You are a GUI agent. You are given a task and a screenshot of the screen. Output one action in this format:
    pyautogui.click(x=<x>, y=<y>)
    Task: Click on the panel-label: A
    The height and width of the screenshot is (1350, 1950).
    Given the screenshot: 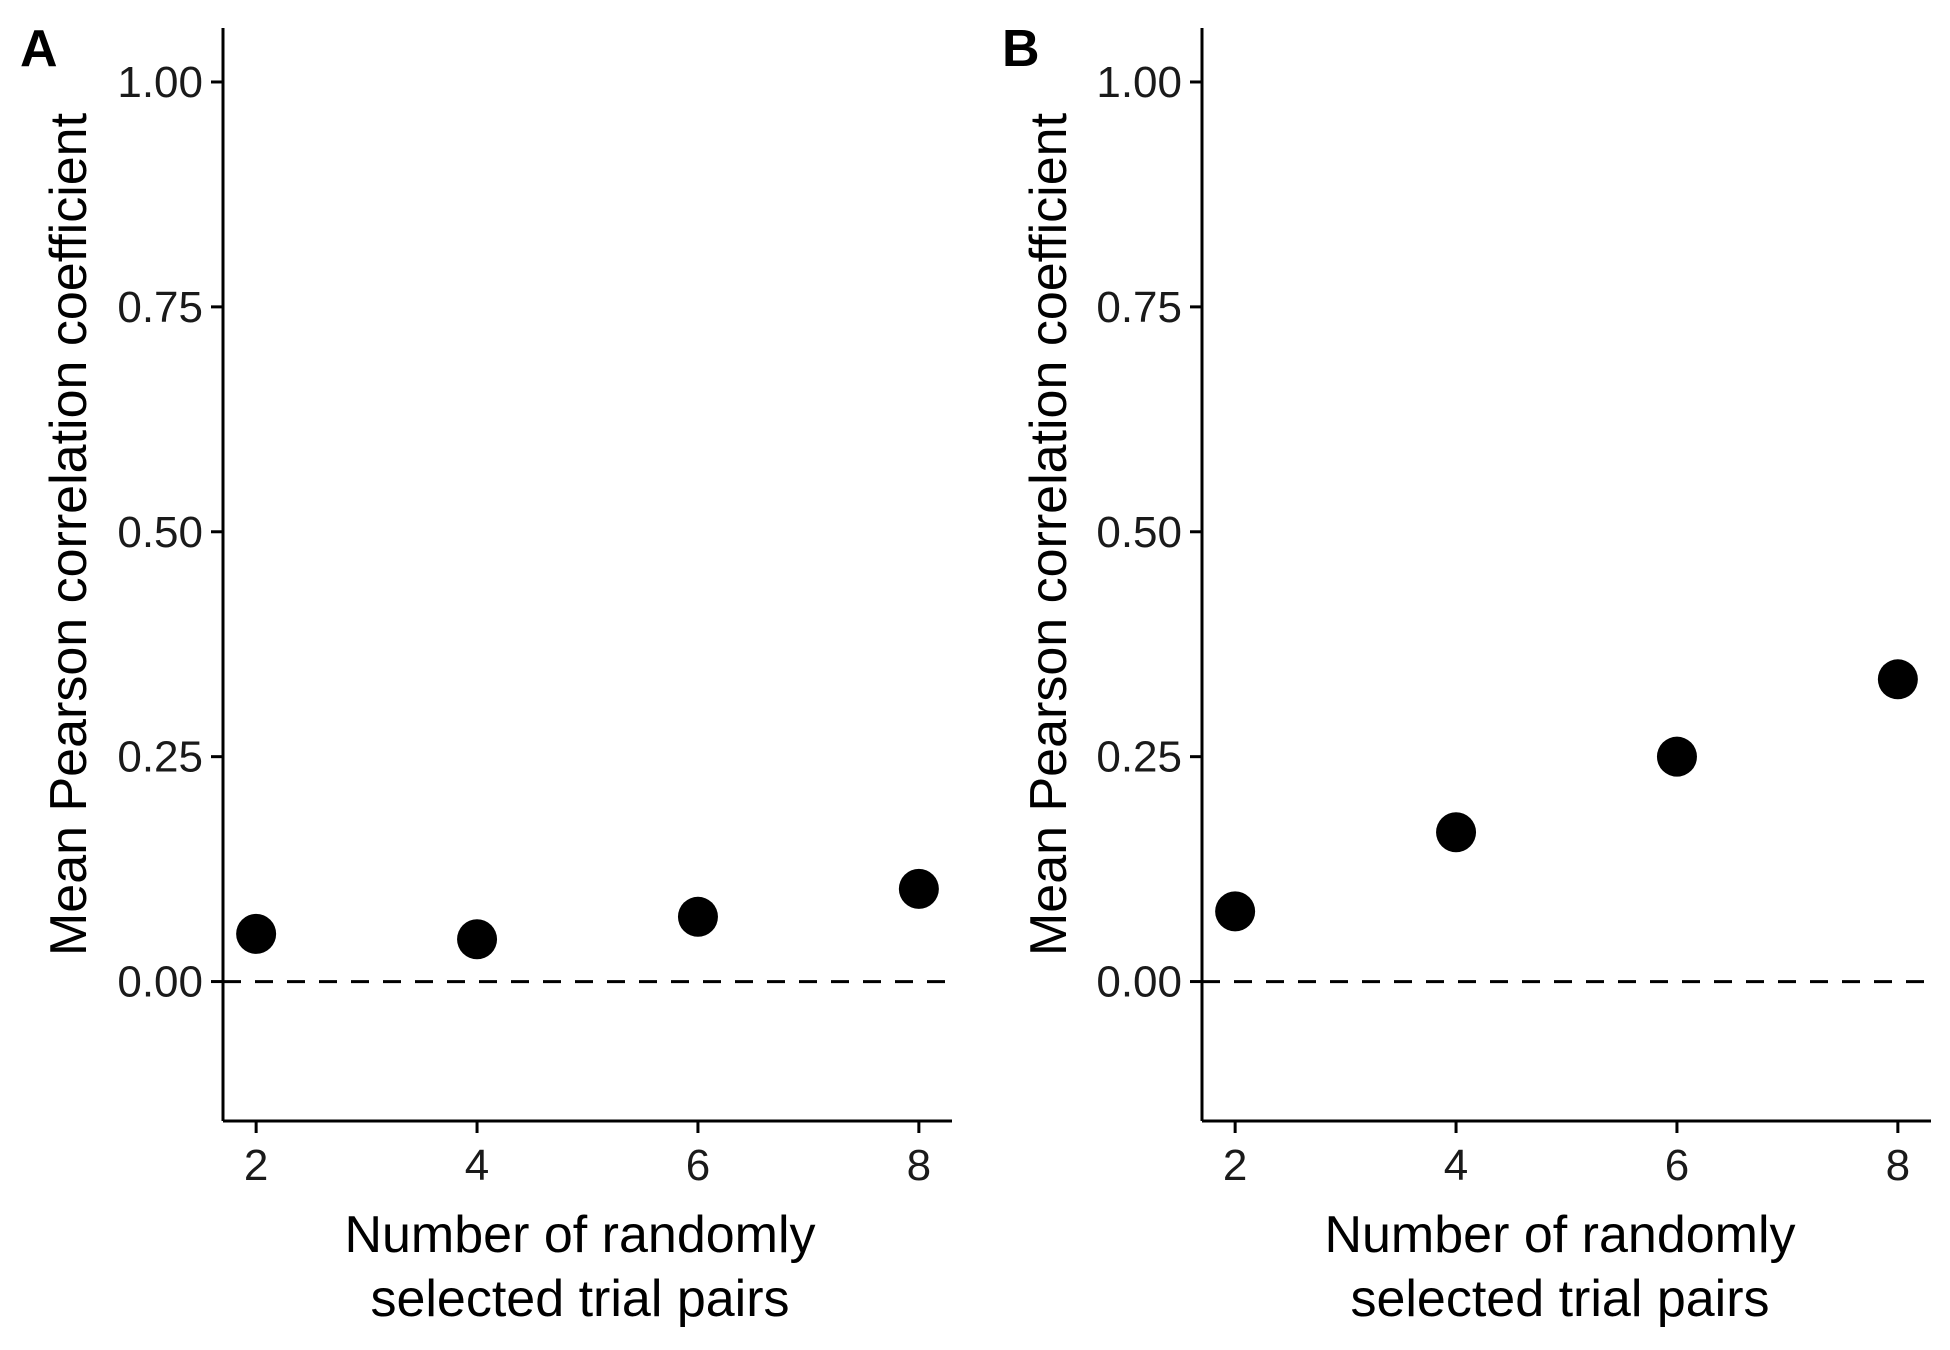 What is the action you would take?
    pyautogui.click(x=39, y=49)
    